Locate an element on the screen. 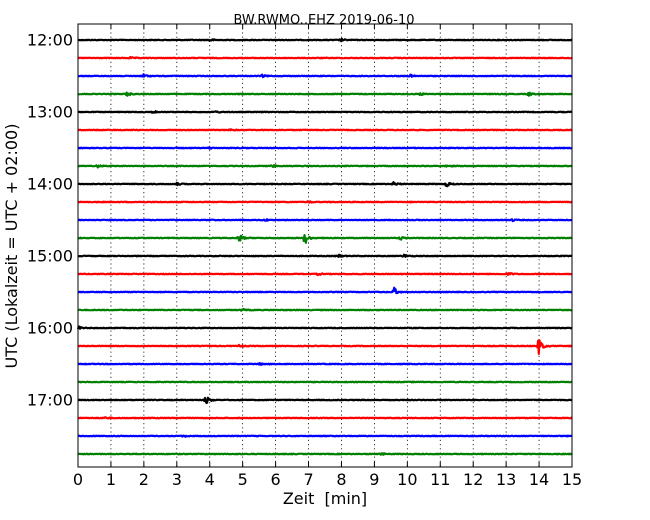 The width and height of the screenshot is (650, 520). x-tick-label: 13 is located at coordinates (506, 479).